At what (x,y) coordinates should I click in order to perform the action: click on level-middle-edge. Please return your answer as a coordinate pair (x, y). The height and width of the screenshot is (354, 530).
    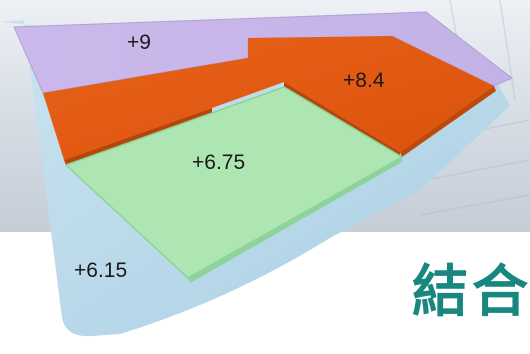
    Looking at the image, I should click on (295, 220).